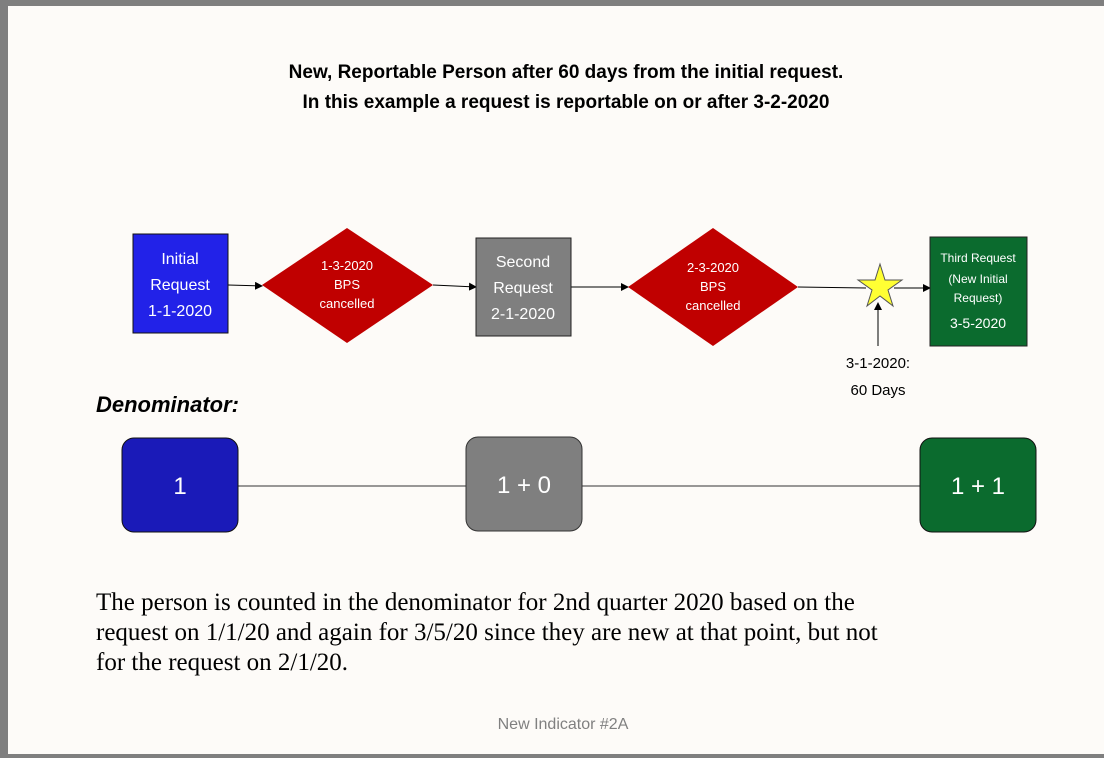 The height and width of the screenshot is (758, 1104). What do you see at coordinates (523, 262) in the screenshot?
I see `node-text: Second` at bounding box center [523, 262].